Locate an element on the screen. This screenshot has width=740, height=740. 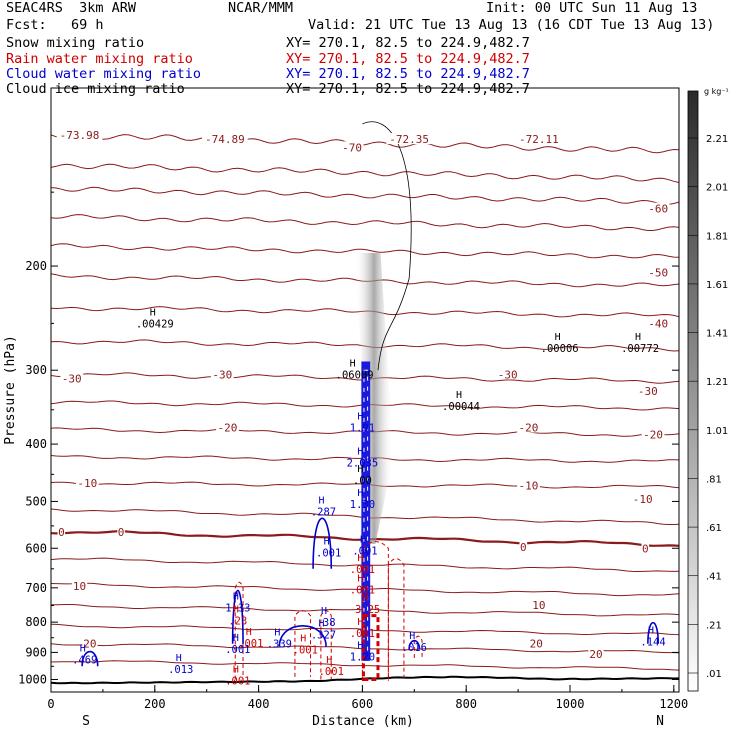
maximum-value-label: 1.33 is located at coordinates (237, 608).